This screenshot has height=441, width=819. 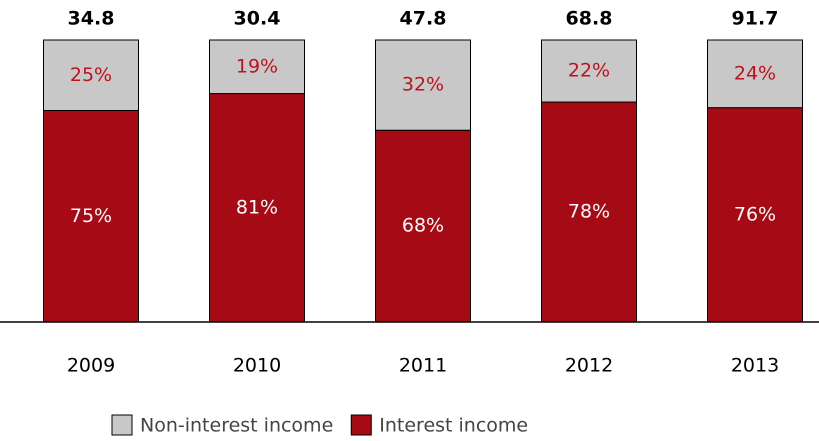 I want to click on total-label: 91.7, so click(x=755, y=19).